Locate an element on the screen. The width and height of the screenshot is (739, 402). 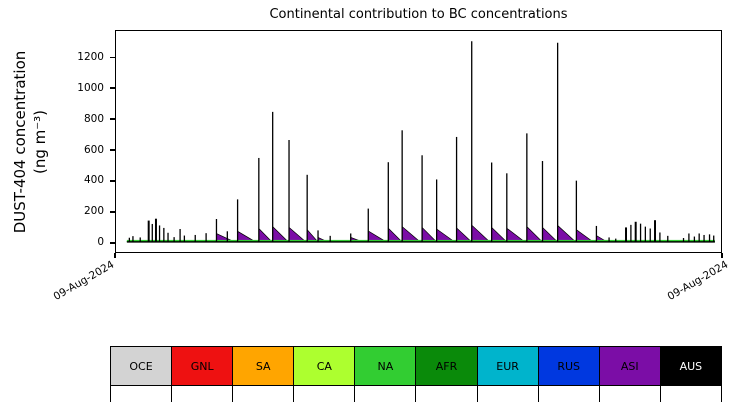
legend-cell-afr: AFR is located at coordinates (447, 366).